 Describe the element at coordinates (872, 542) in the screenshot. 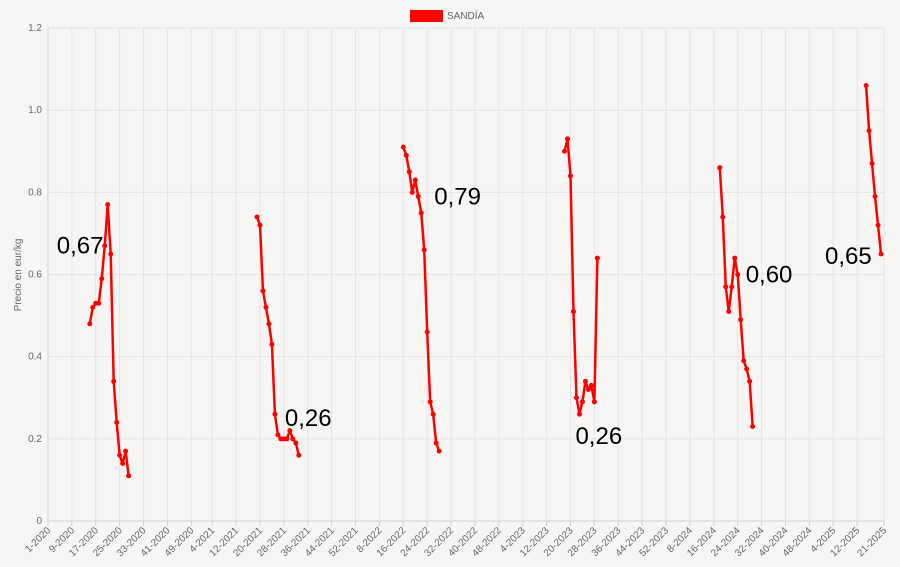

I see `x-tick-label: 21-2025` at that location.